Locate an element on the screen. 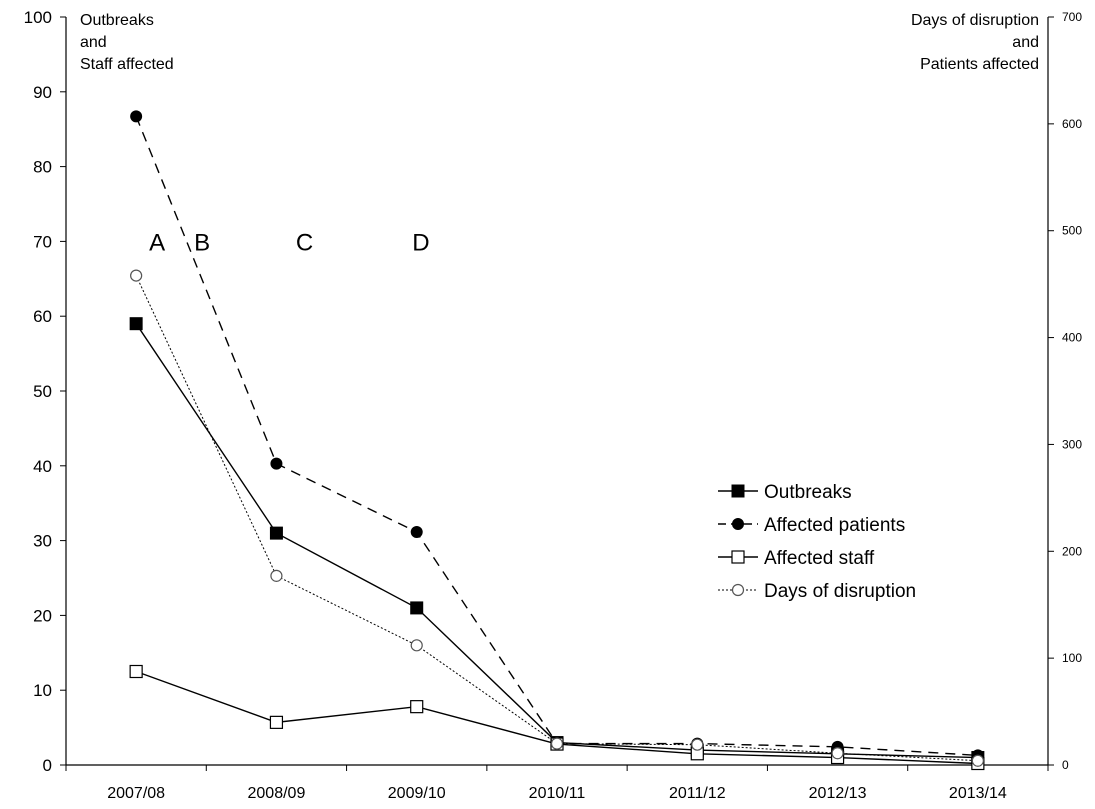  left-tick-label: 10 is located at coordinates (42, 690).